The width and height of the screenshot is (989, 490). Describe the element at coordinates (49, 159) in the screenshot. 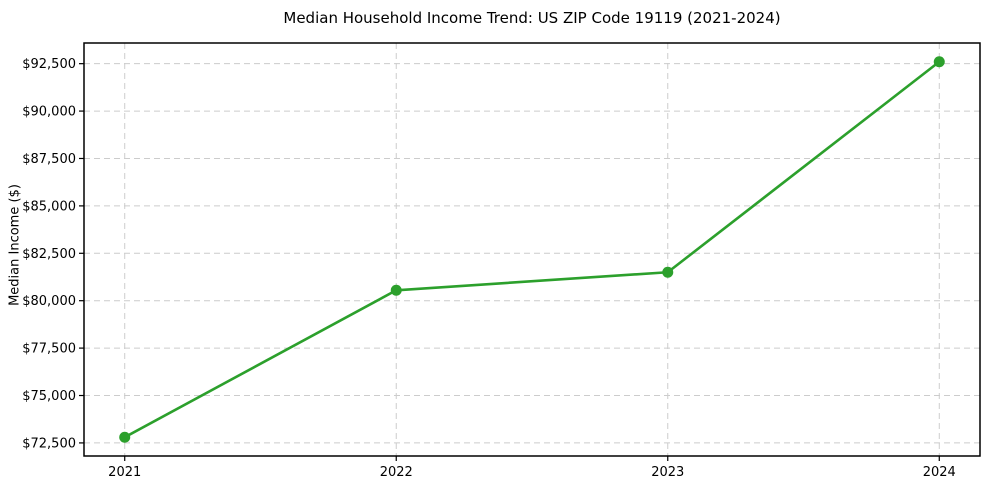

I see `y-tick-label: $87,500` at that location.